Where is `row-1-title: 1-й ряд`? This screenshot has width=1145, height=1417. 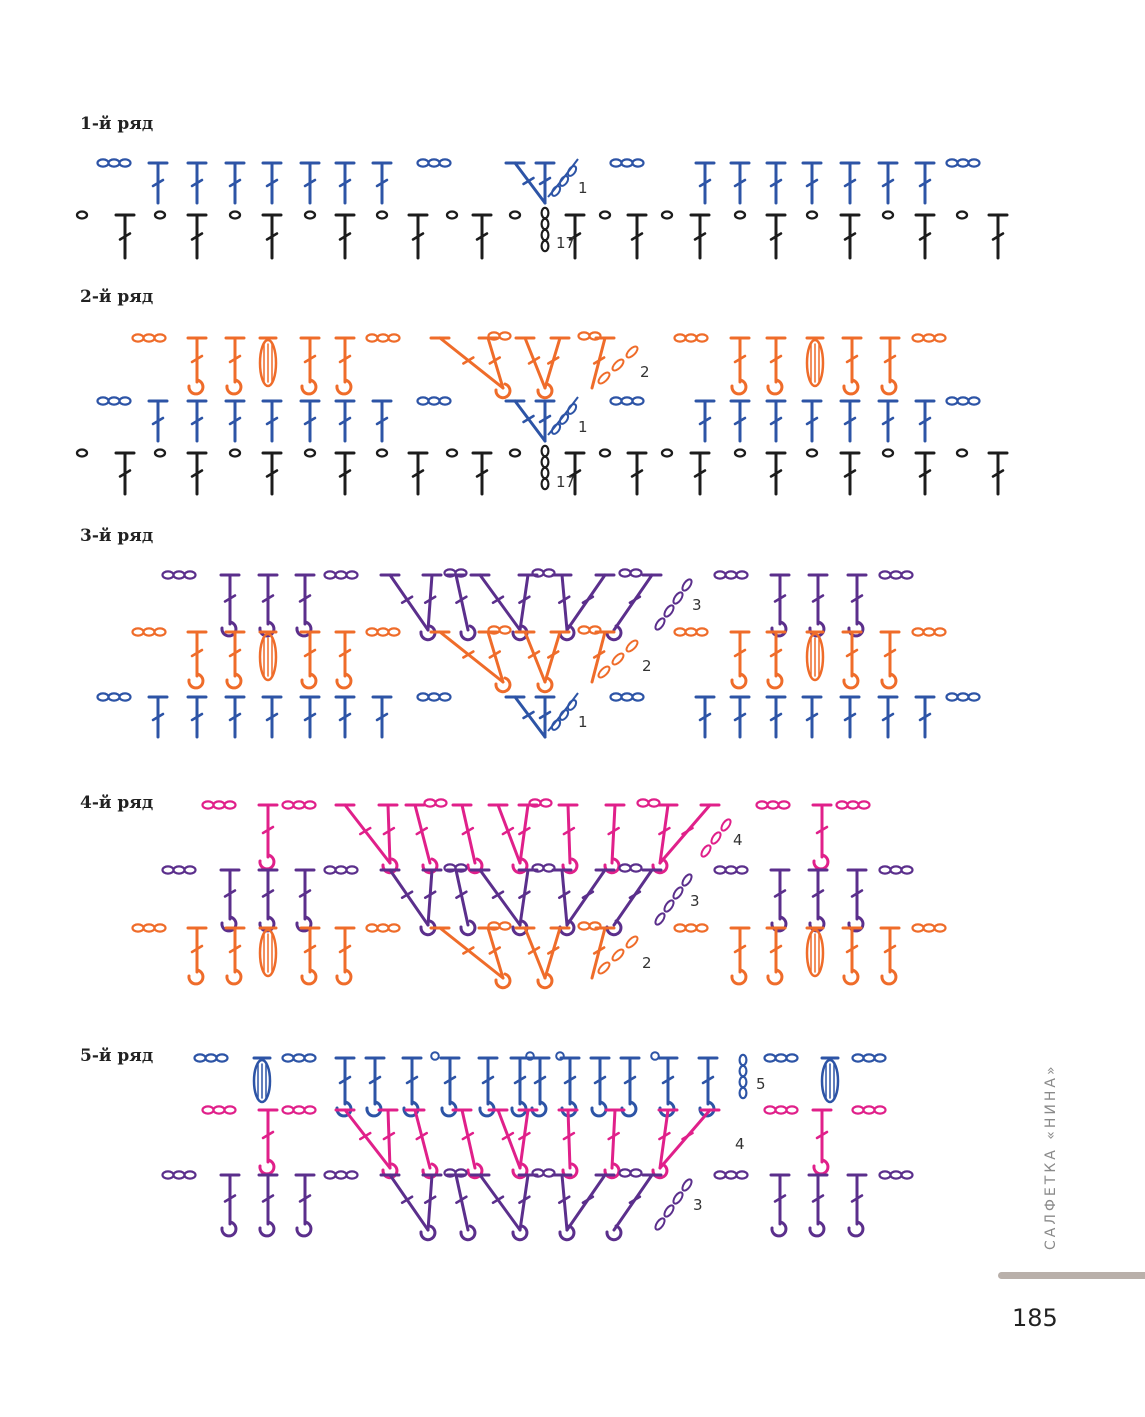
row-1-title: 1-й ряд is located at coordinates (117, 124).